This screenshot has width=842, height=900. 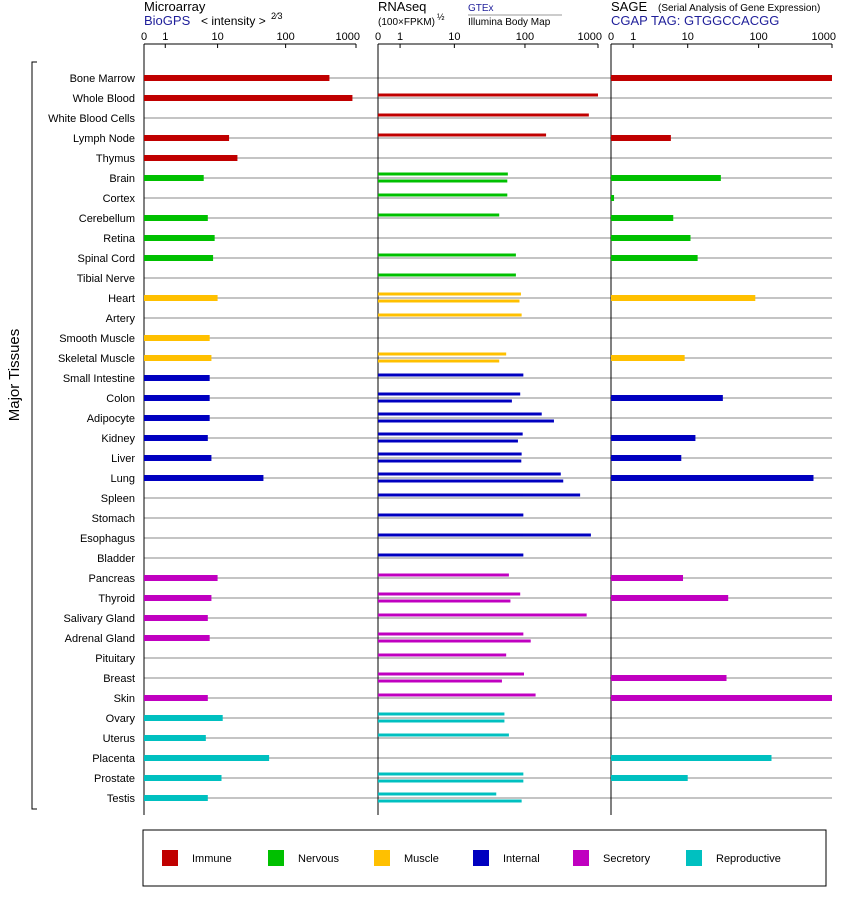 I want to click on legend-item-internal: Internal, so click(x=506, y=858).